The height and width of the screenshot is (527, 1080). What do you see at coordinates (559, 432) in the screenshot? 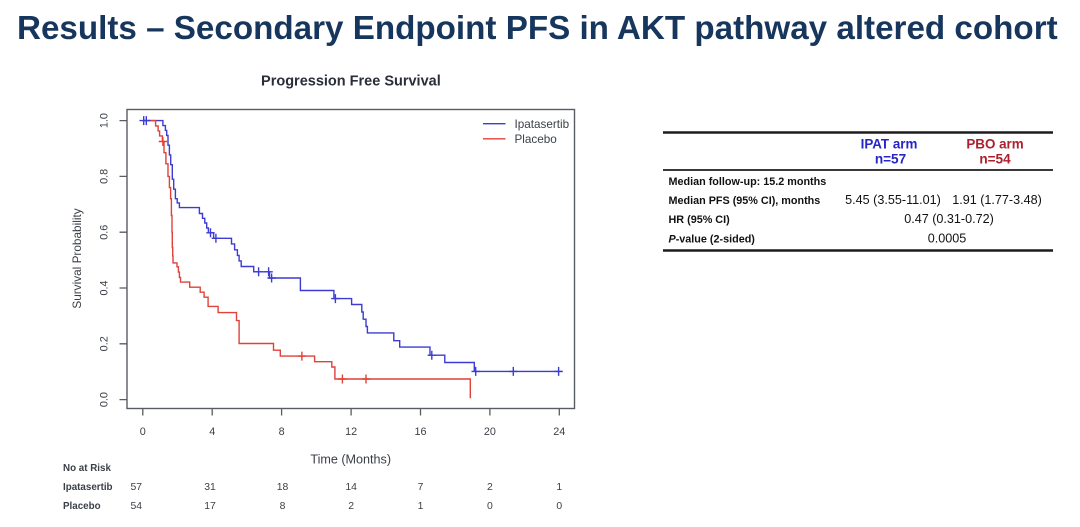
I see `svg-text: 24` at bounding box center [559, 432].